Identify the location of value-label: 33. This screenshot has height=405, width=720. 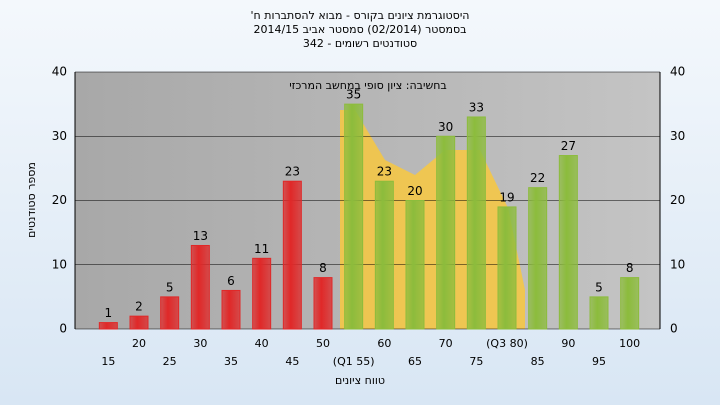
(476, 107).